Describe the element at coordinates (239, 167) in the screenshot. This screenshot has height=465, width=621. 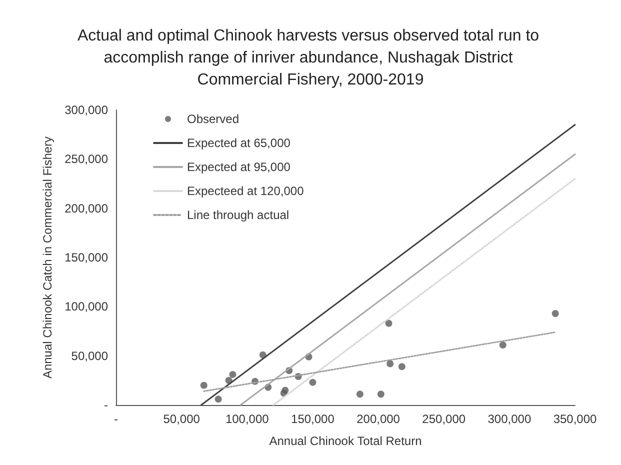
I see `legend-label: Expected at 95,000` at that location.